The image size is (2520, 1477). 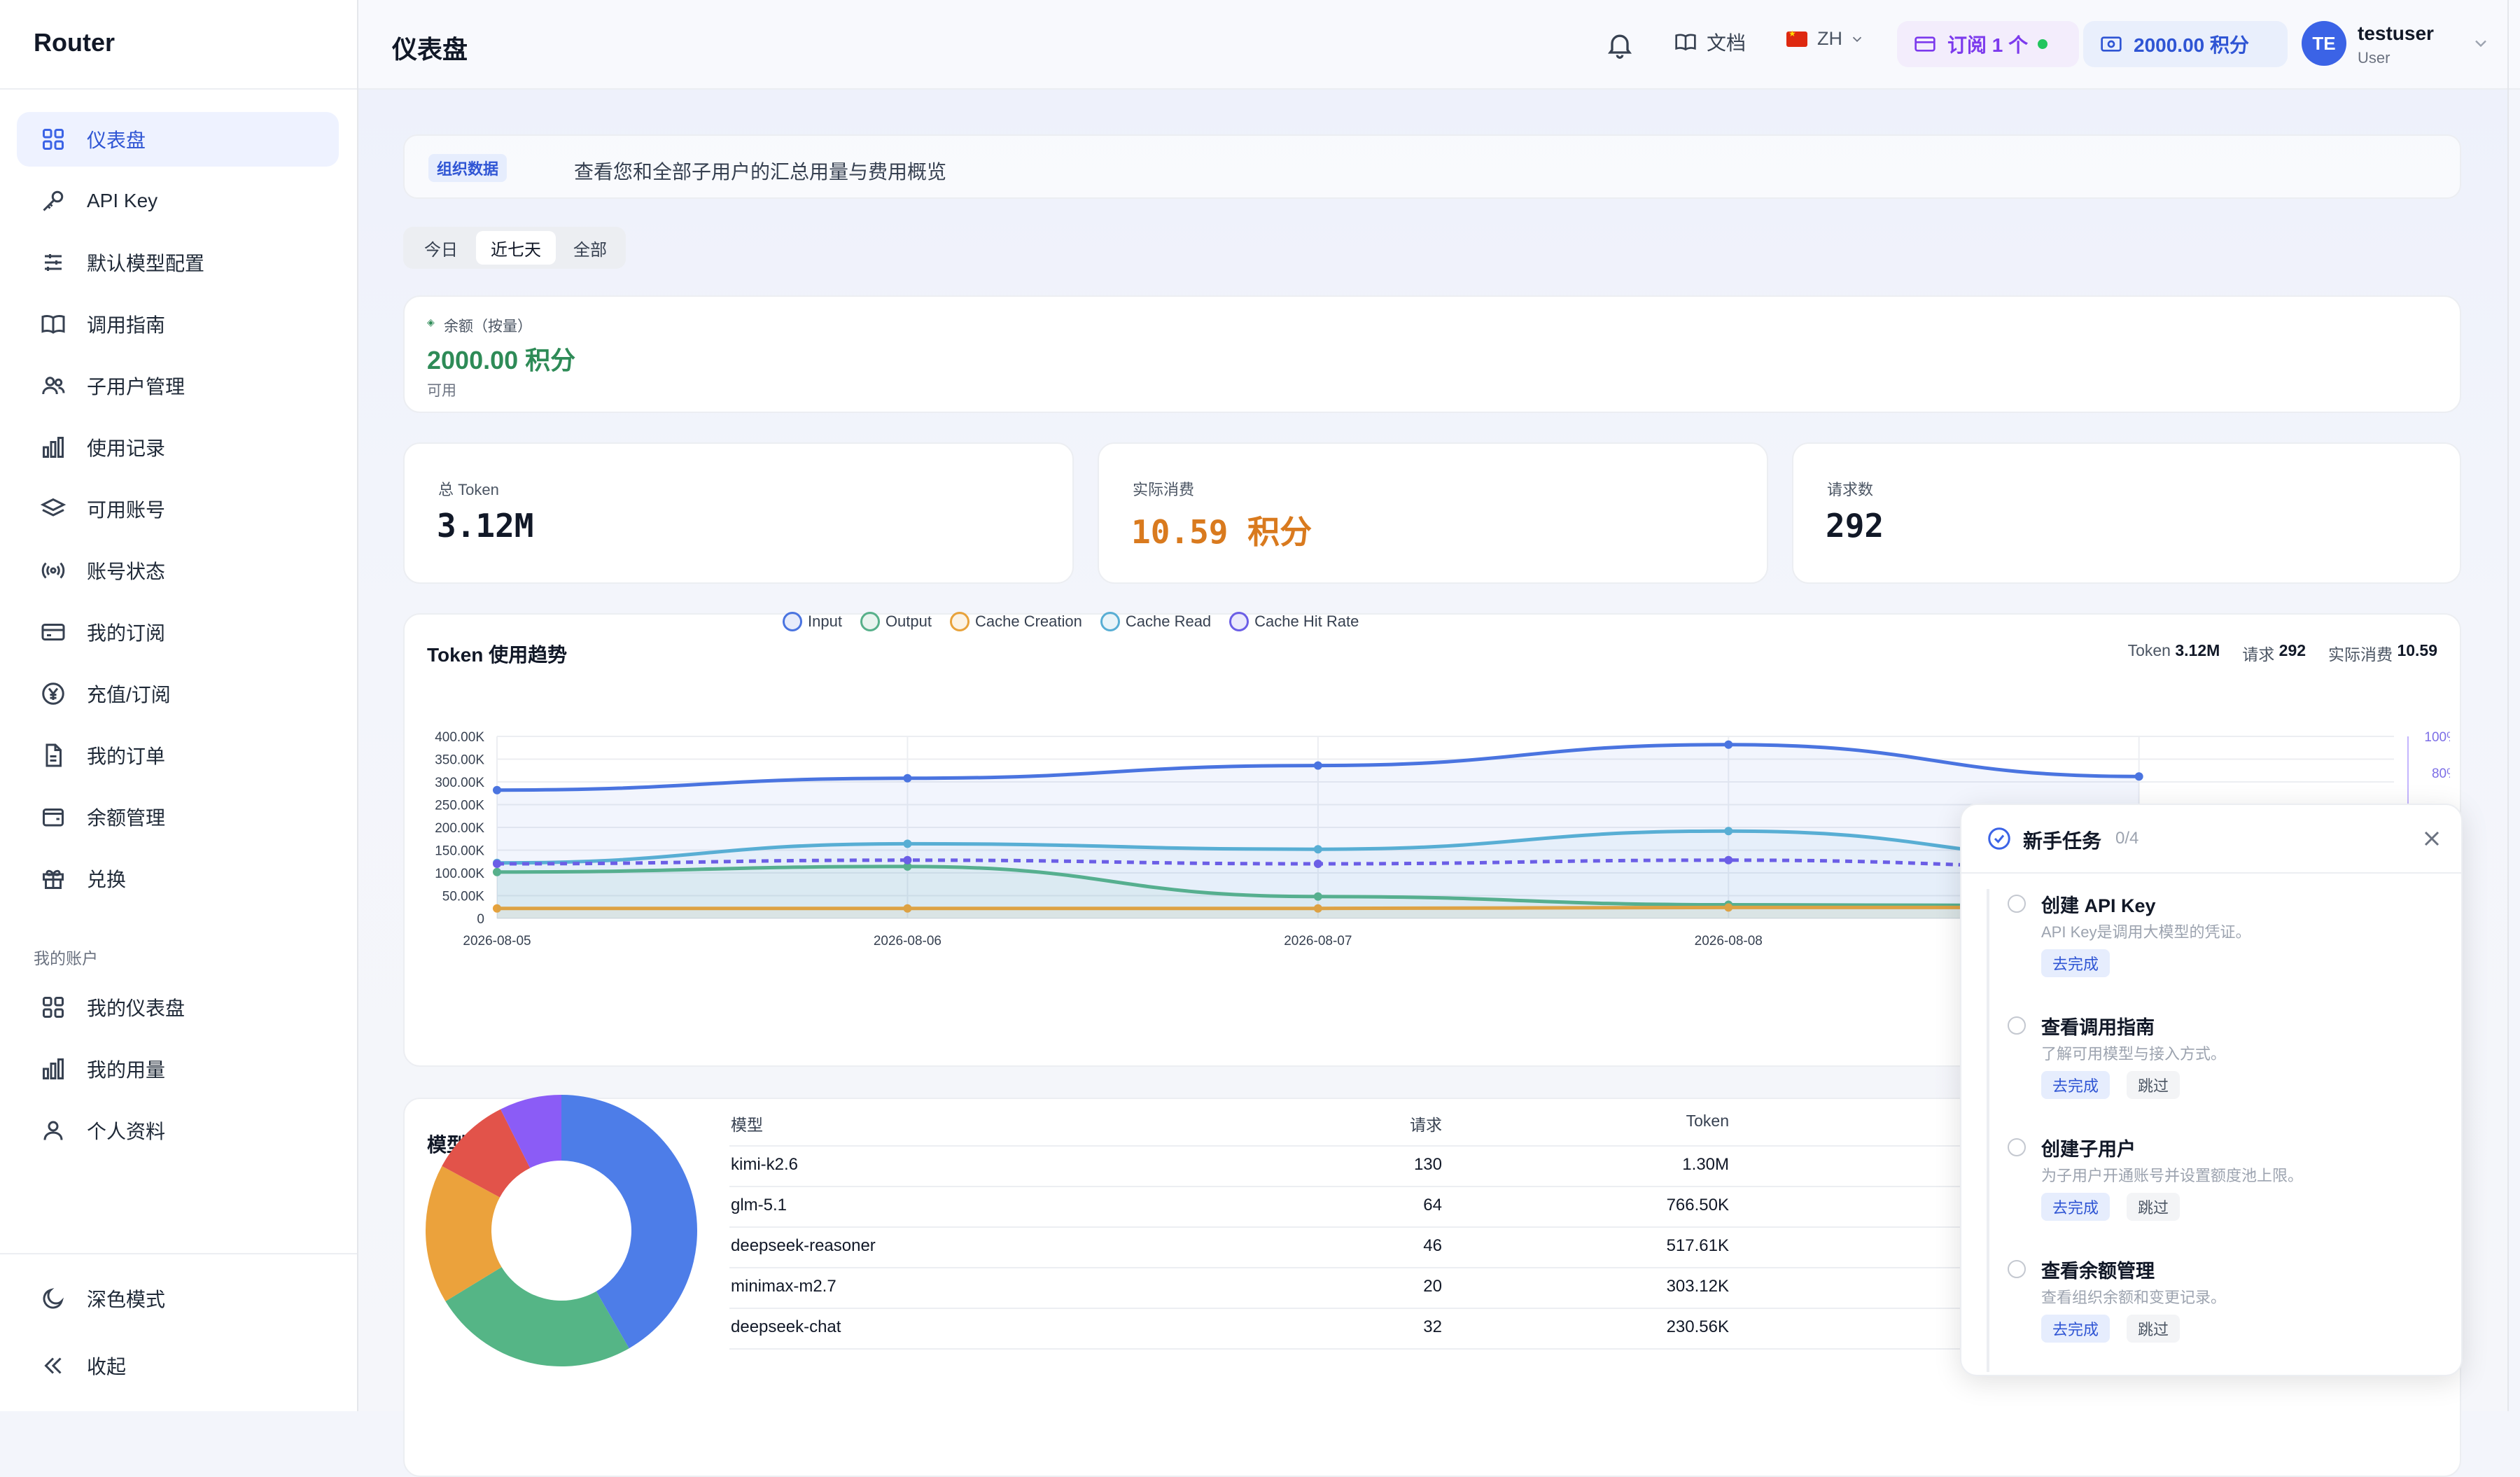 I want to click on sidebar-item-my-orders: 我的订单, so click(x=178, y=755).